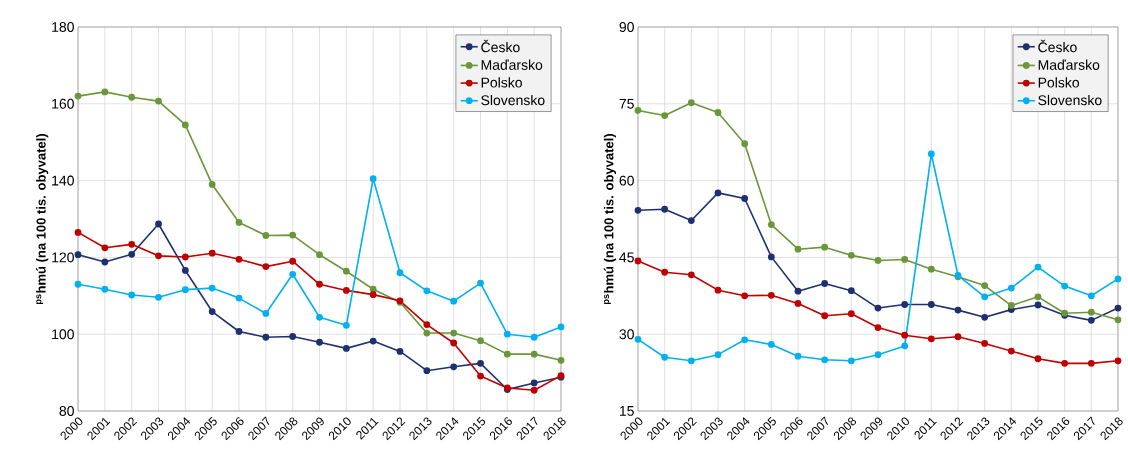 This screenshot has height=466, width=1128. Describe the element at coordinates (626, 103) in the screenshot. I see `y-tick-label: 75` at that location.